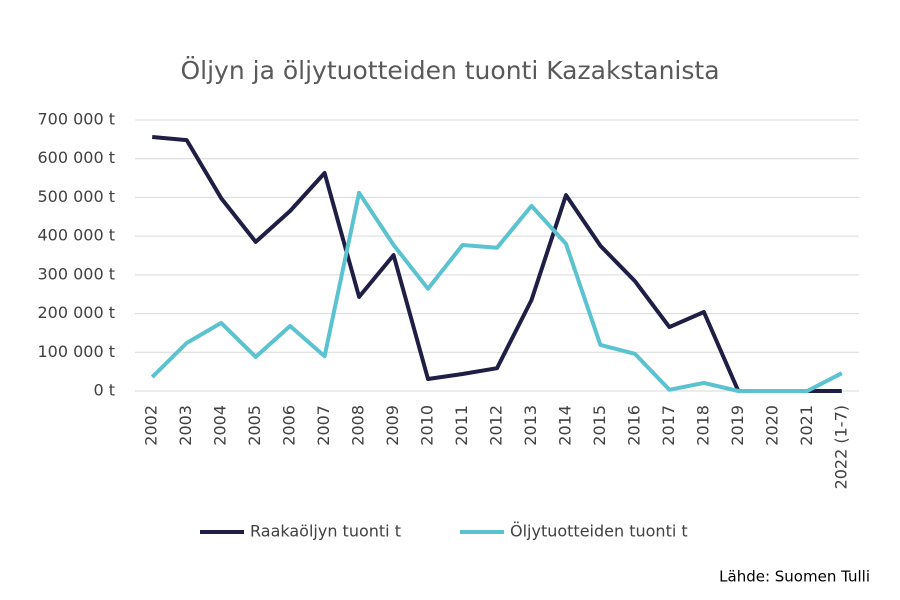  What do you see at coordinates (633, 425) in the screenshot?
I see `x-tick-label: 2016` at bounding box center [633, 425].